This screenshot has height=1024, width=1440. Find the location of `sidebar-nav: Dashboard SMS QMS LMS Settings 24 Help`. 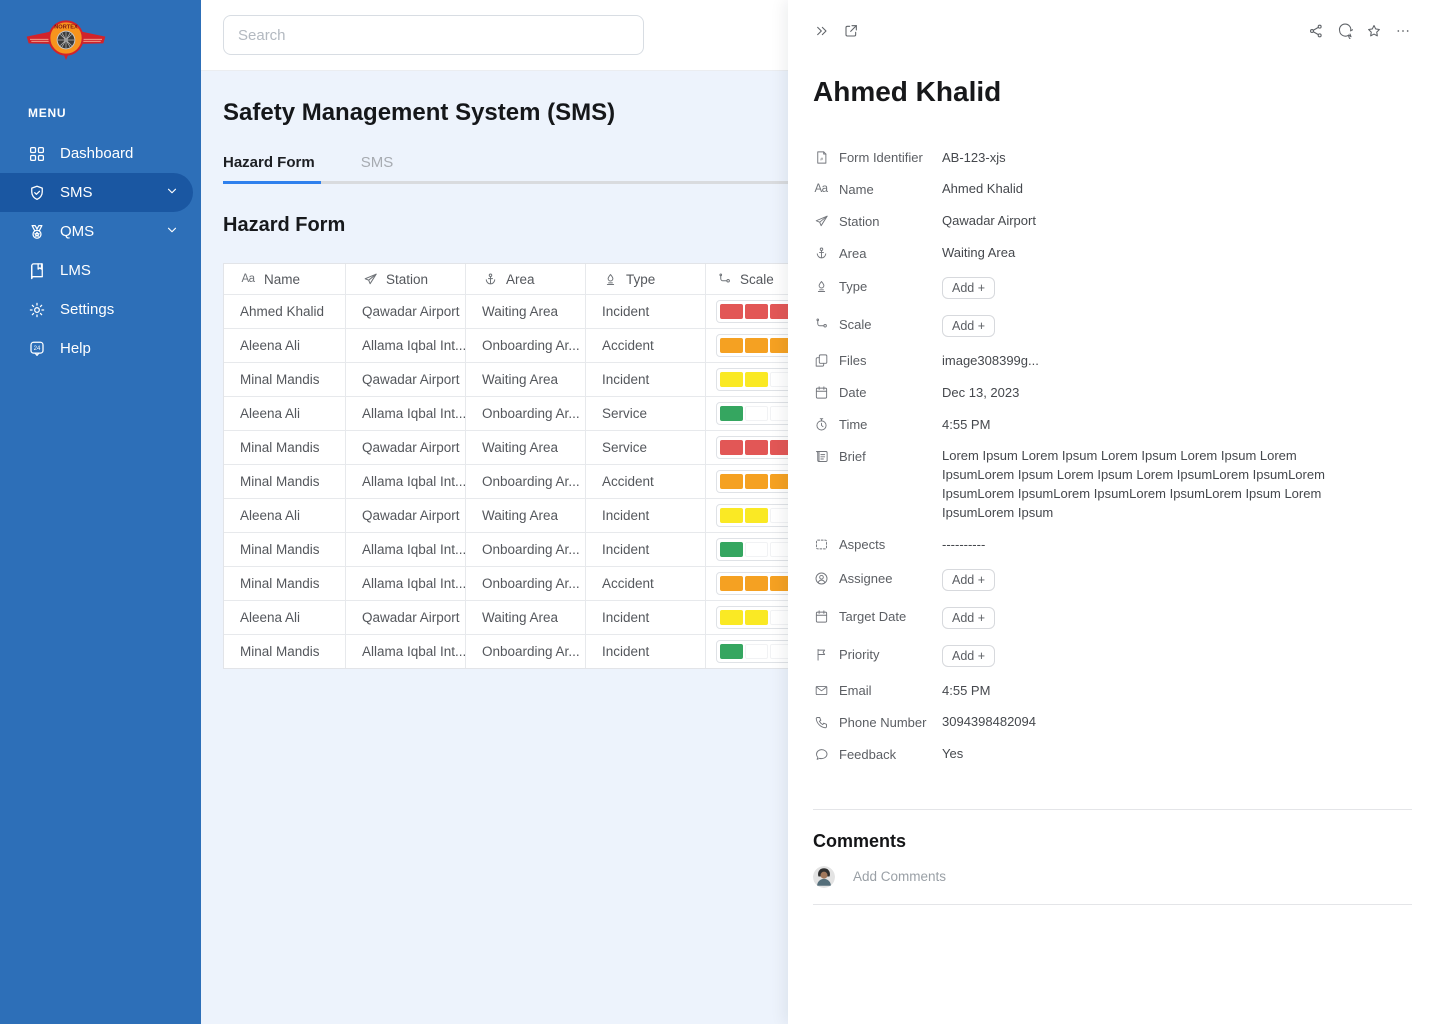

sidebar-nav: Dashboard SMS QMS LMS Settings 24 Help is located at coordinates (100, 251).